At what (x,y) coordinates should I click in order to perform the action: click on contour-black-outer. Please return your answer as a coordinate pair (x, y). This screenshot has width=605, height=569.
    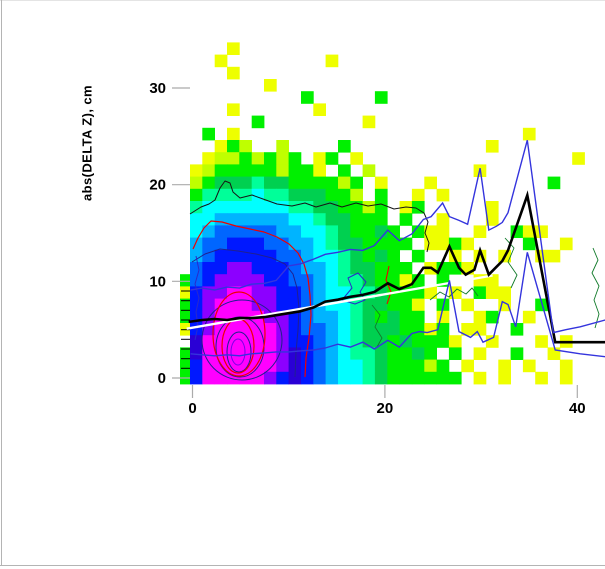
    Looking at the image, I should click on (309, 216).